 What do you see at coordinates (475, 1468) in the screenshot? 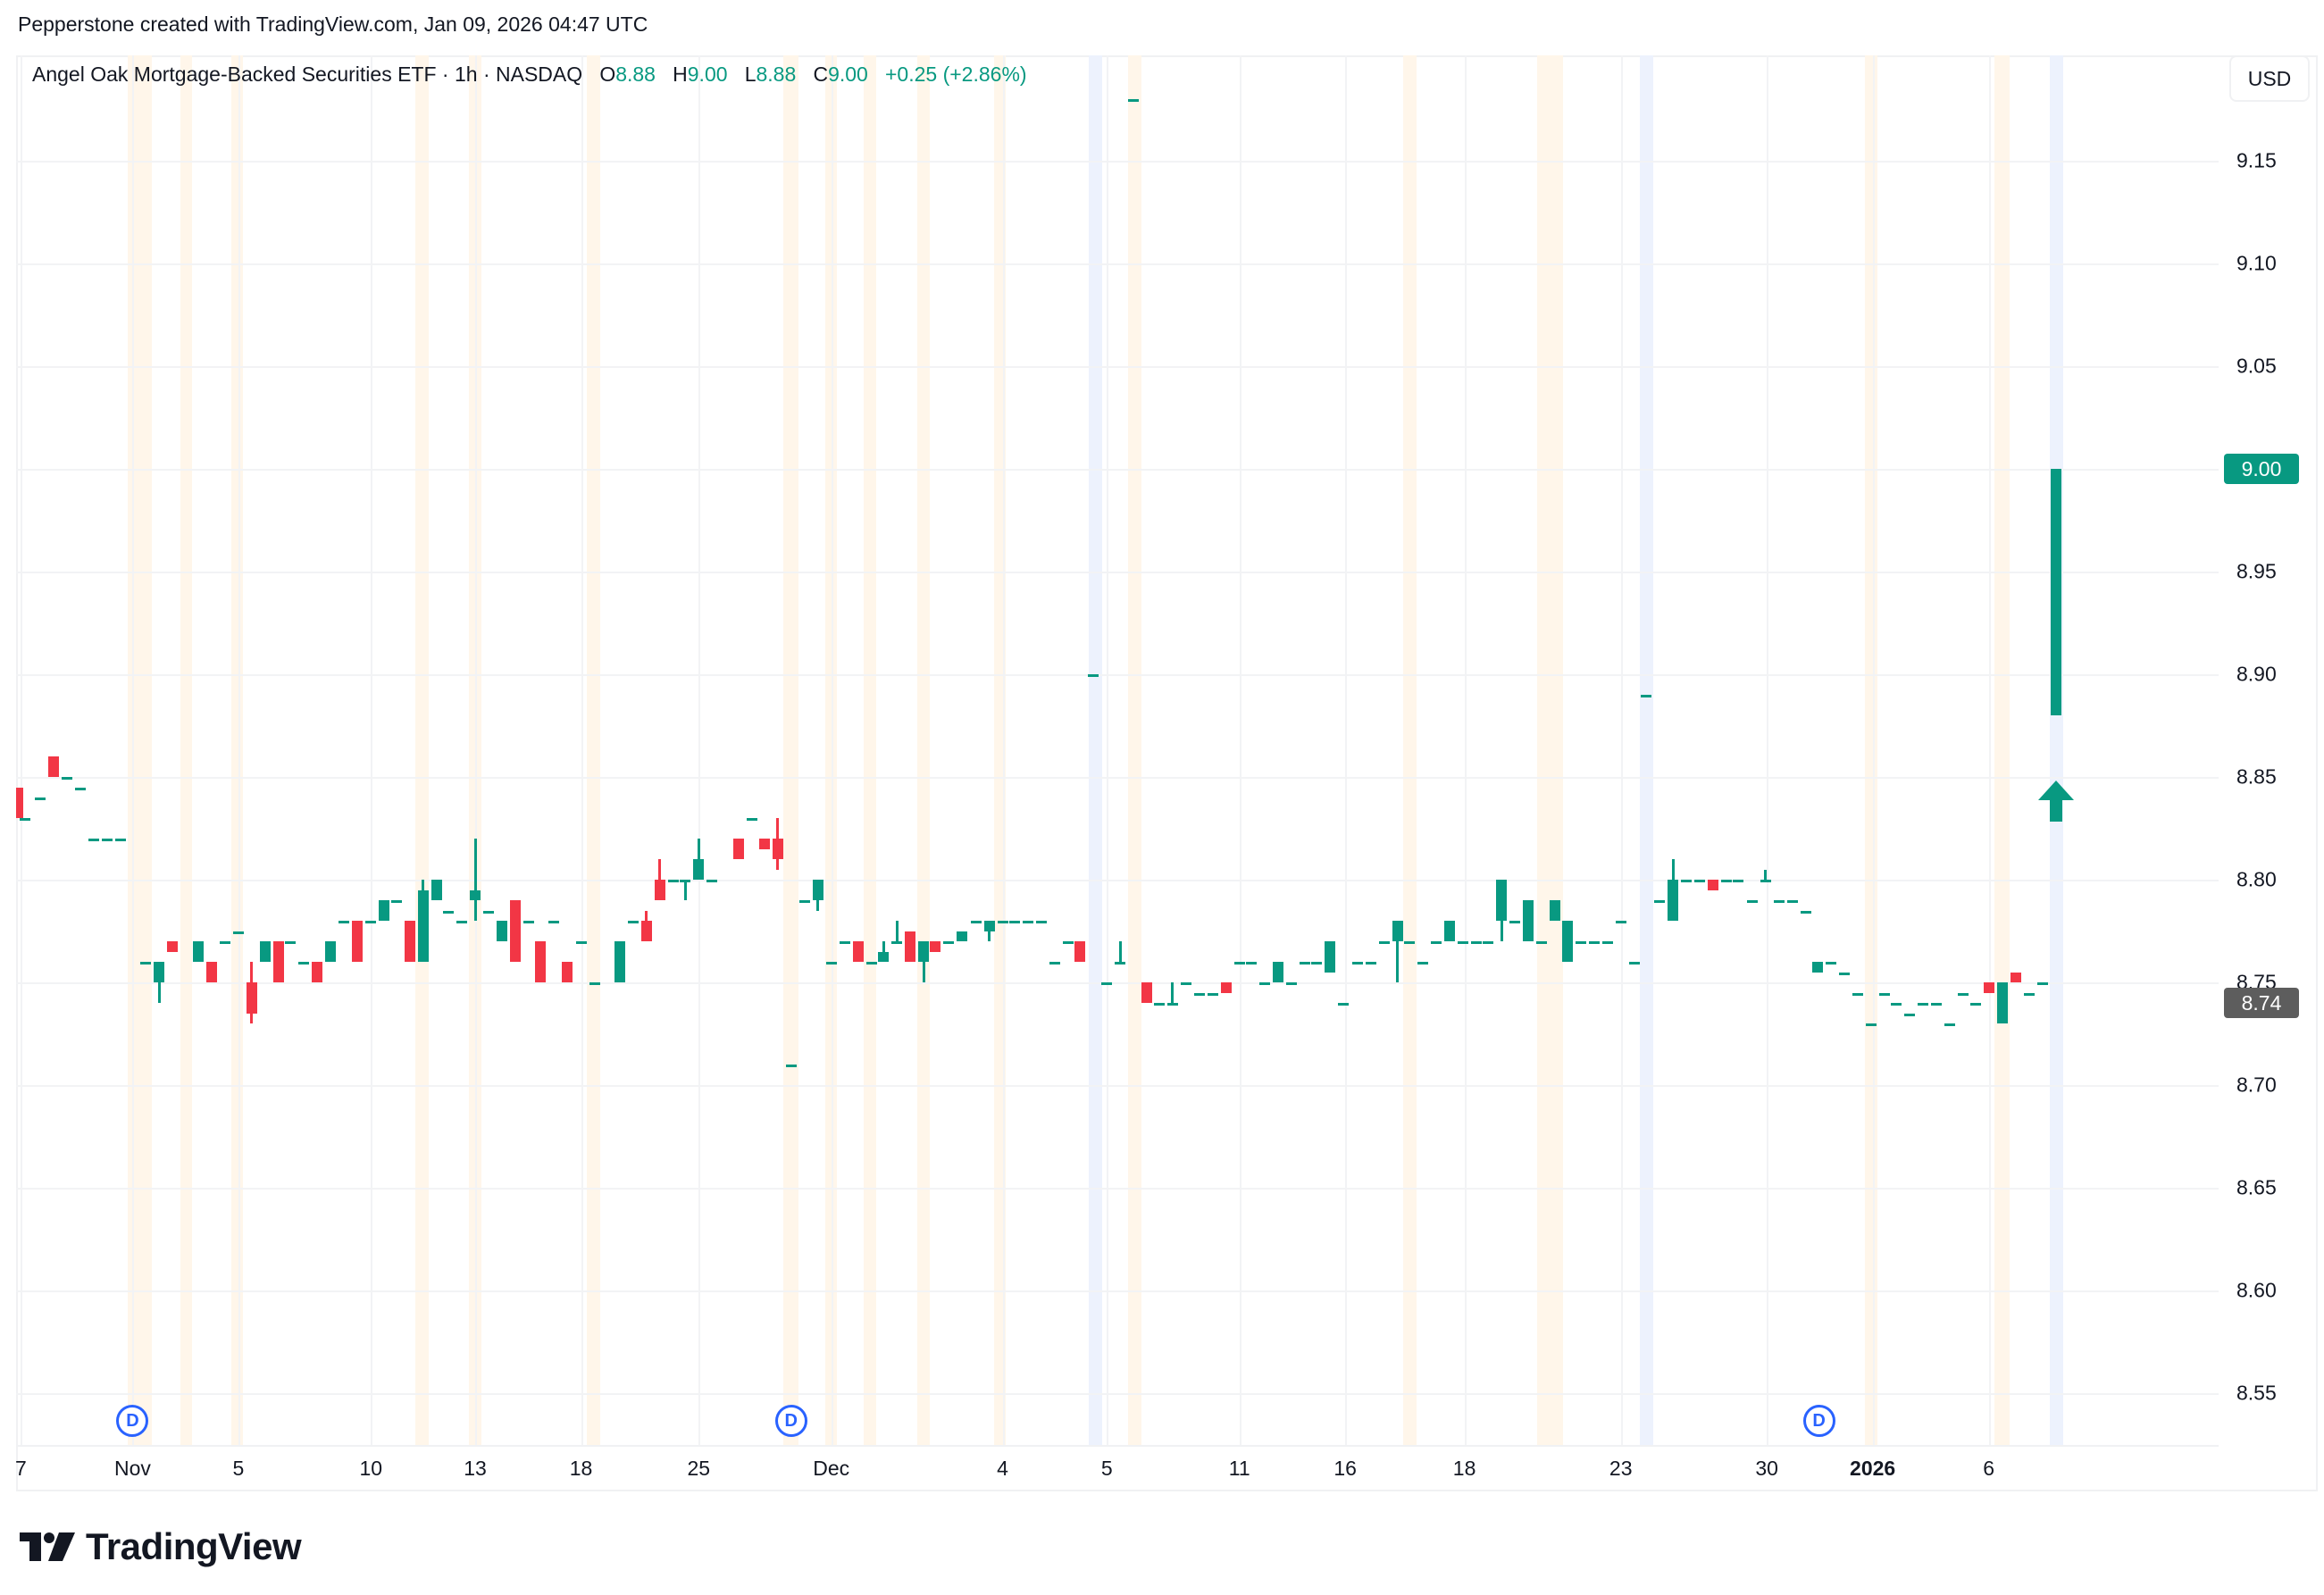
I see `time-tick-label: 13` at bounding box center [475, 1468].